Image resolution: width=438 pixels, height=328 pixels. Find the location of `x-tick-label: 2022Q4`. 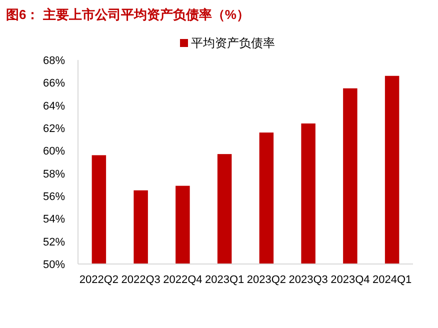

x-tick-label: 2022Q4 is located at coordinates (182, 280).